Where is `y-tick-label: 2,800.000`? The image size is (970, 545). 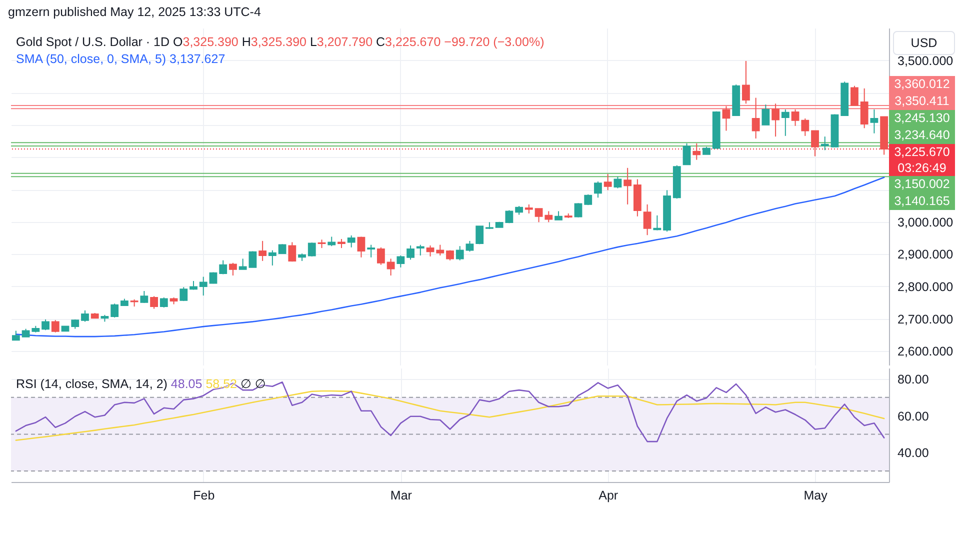 y-tick-label: 2,800.000 is located at coordinates (926, 287).